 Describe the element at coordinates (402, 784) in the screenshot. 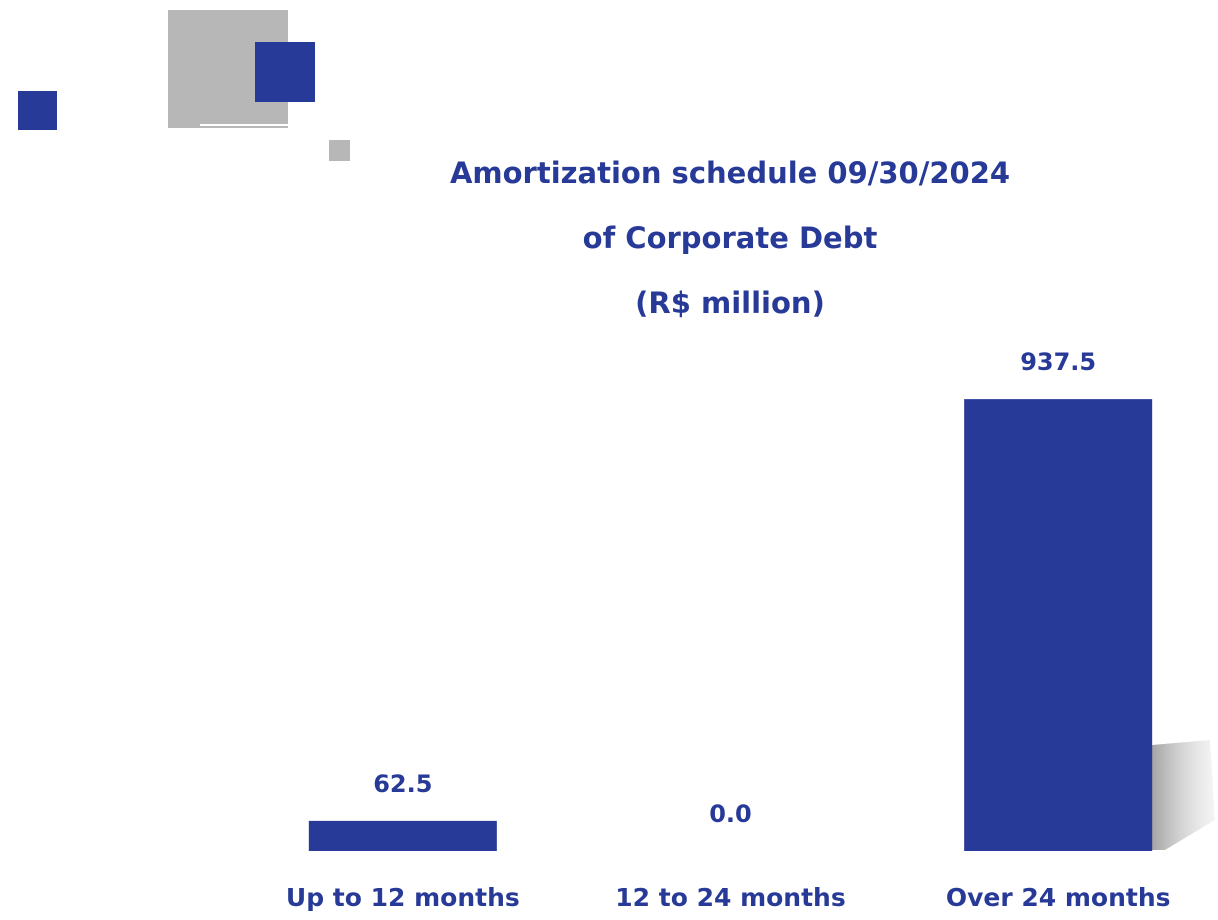

I see `value-label: 62.5` at that location.